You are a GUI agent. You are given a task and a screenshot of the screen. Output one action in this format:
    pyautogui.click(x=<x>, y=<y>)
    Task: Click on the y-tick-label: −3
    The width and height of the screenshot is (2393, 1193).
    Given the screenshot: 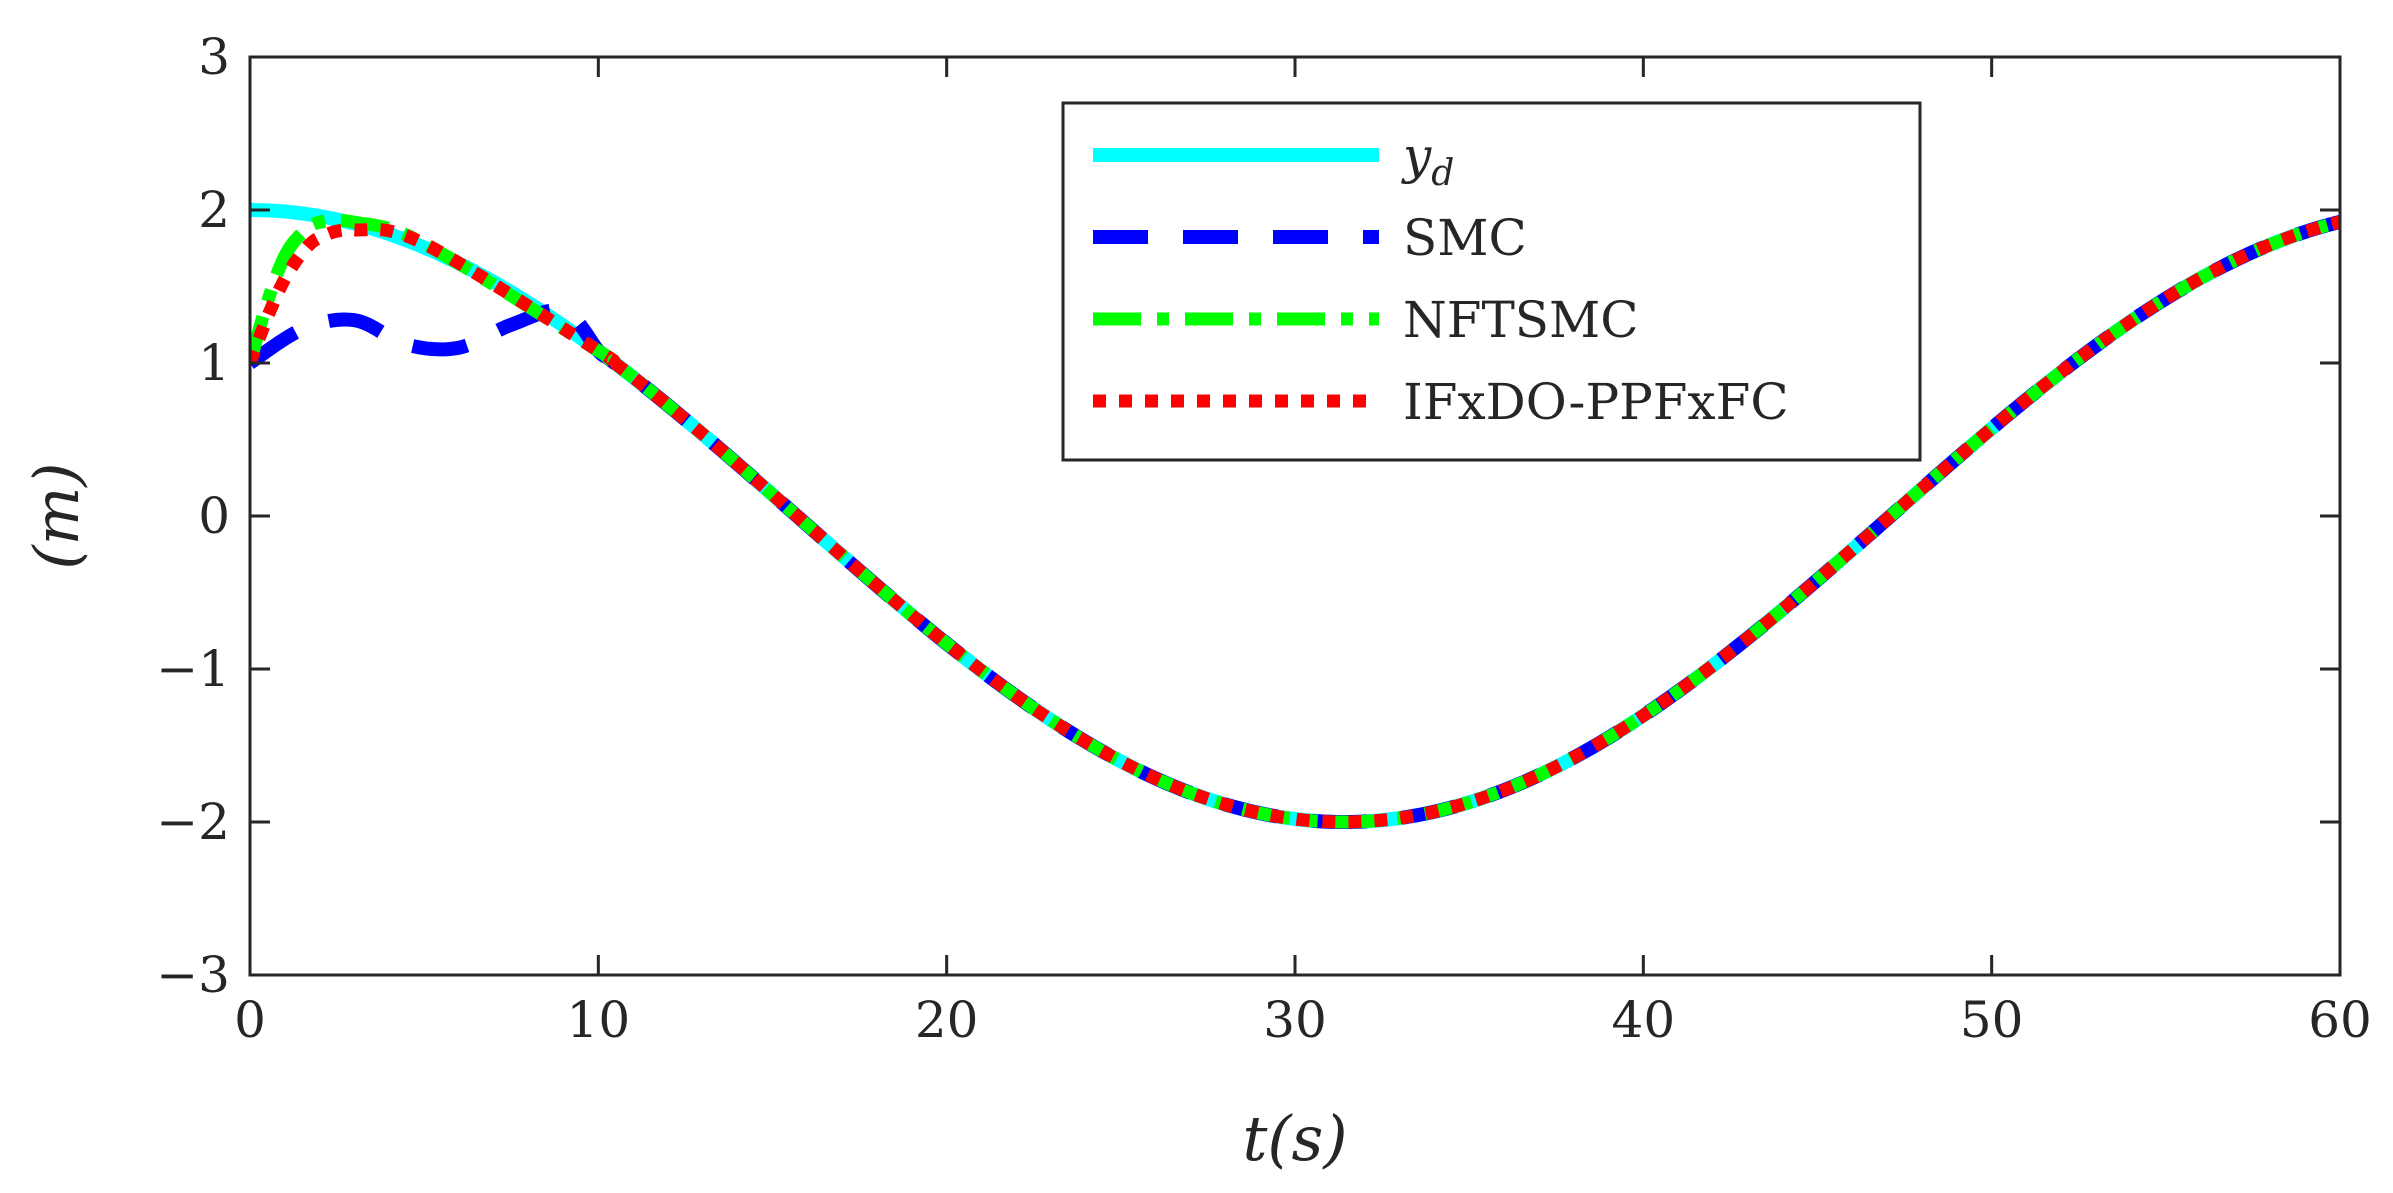 What is the action you would take?
    pyautogui.click(x=193, y=975)
    